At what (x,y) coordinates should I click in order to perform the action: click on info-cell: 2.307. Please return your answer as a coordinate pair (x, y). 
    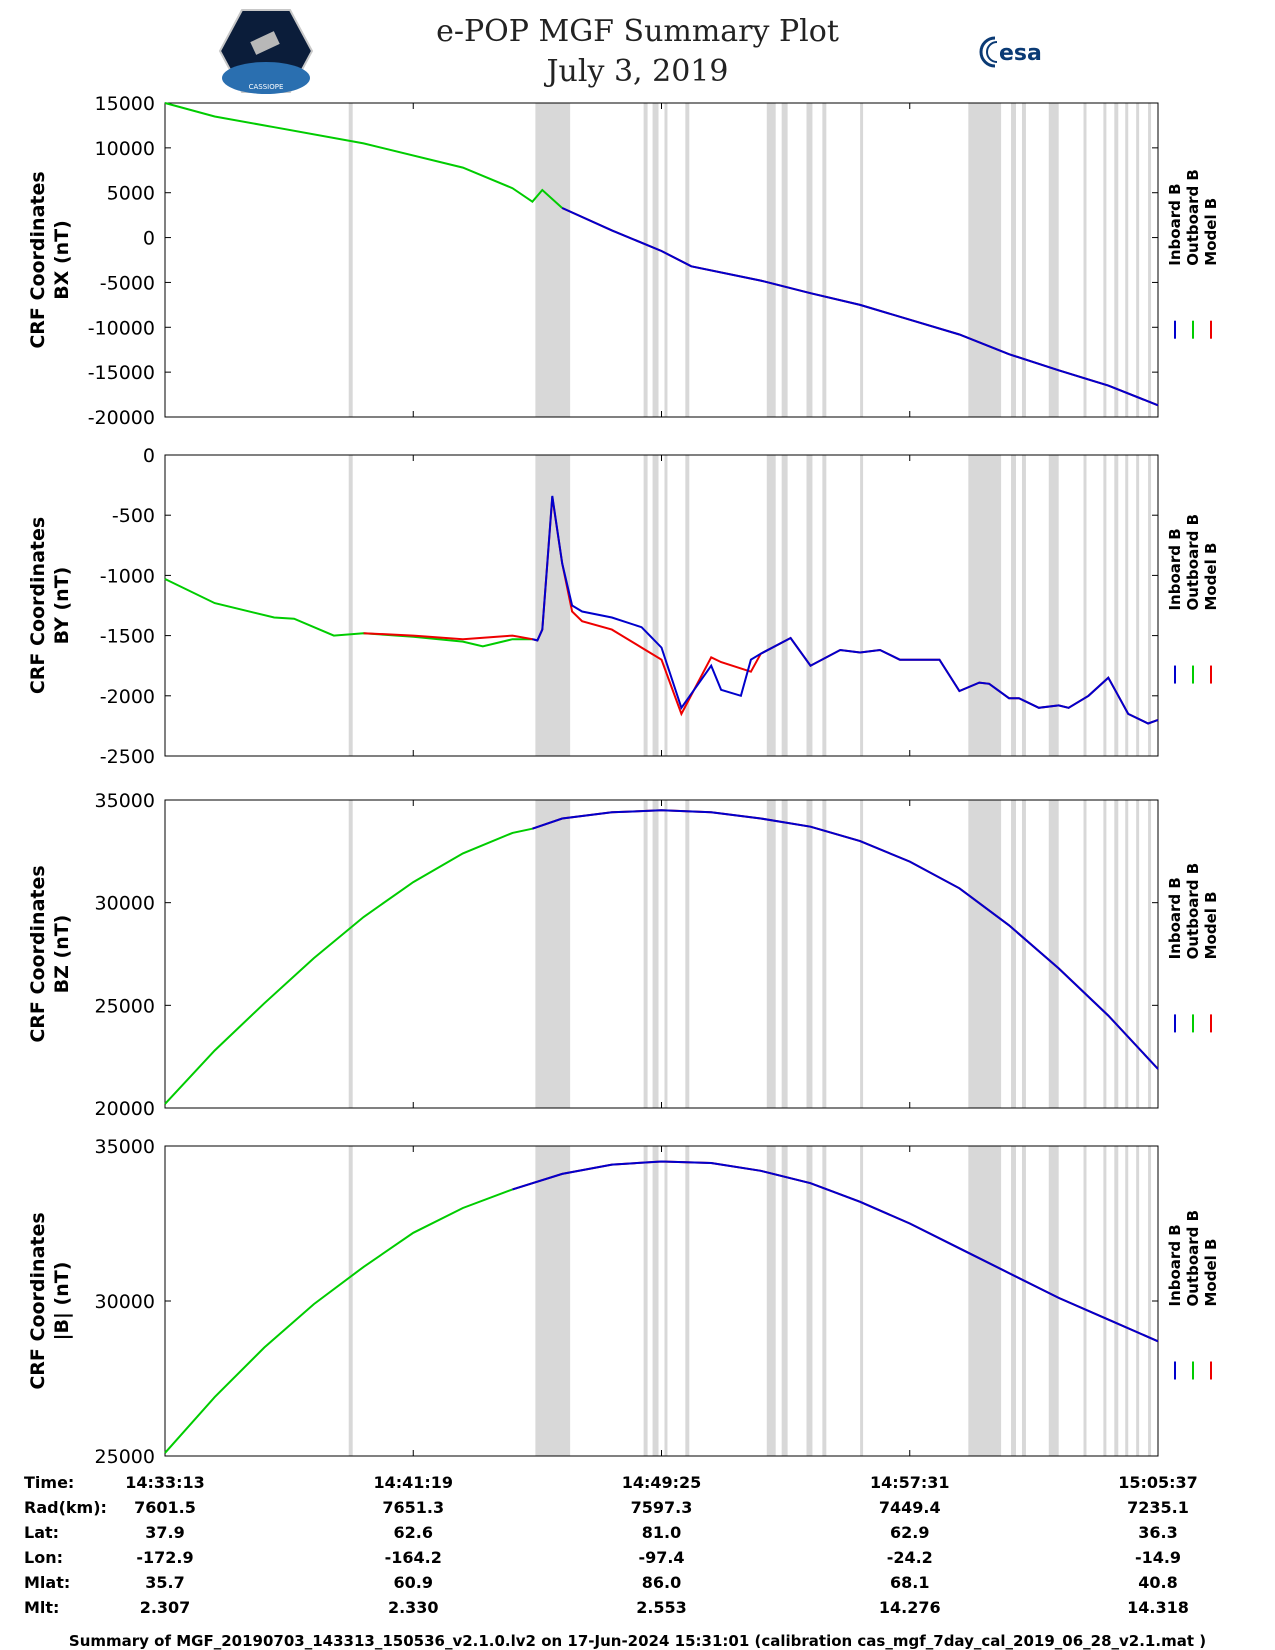
    Looking at the image, I should click on (165, 1607).